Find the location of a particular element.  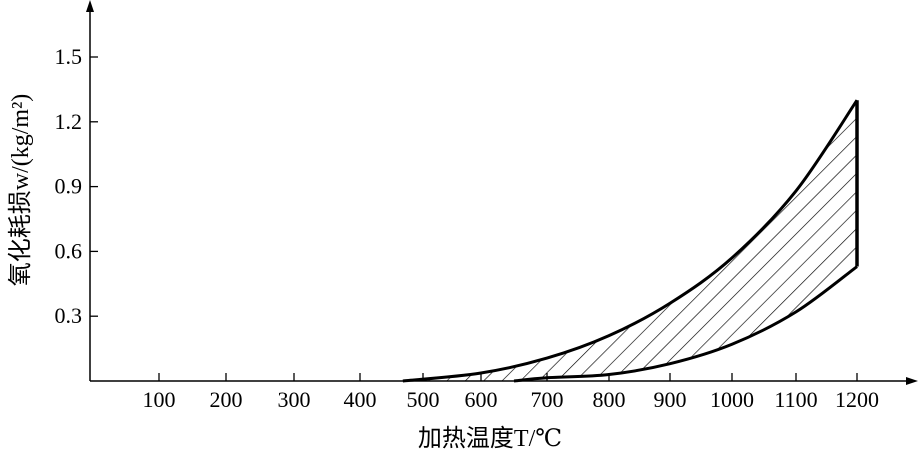

x-tick-label: 1200 is located at coordinates (857, 399).